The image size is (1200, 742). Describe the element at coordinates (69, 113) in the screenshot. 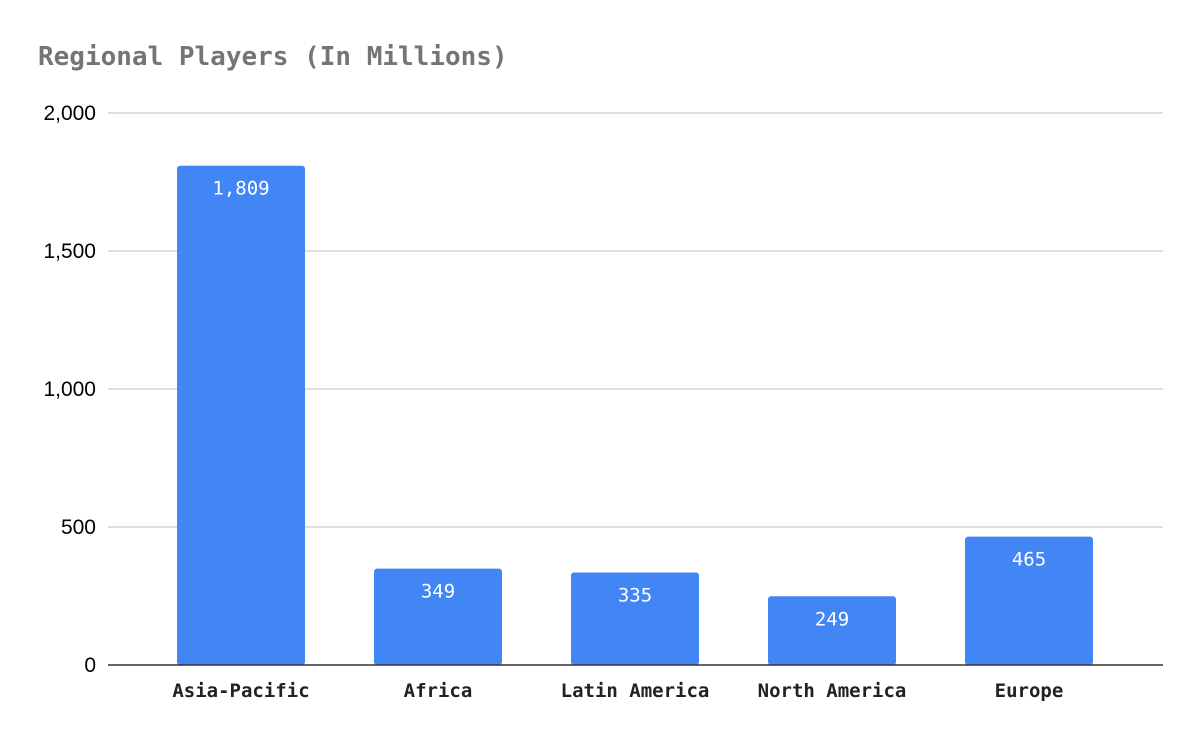

I see `y-tick-label: 2,000` at that location.